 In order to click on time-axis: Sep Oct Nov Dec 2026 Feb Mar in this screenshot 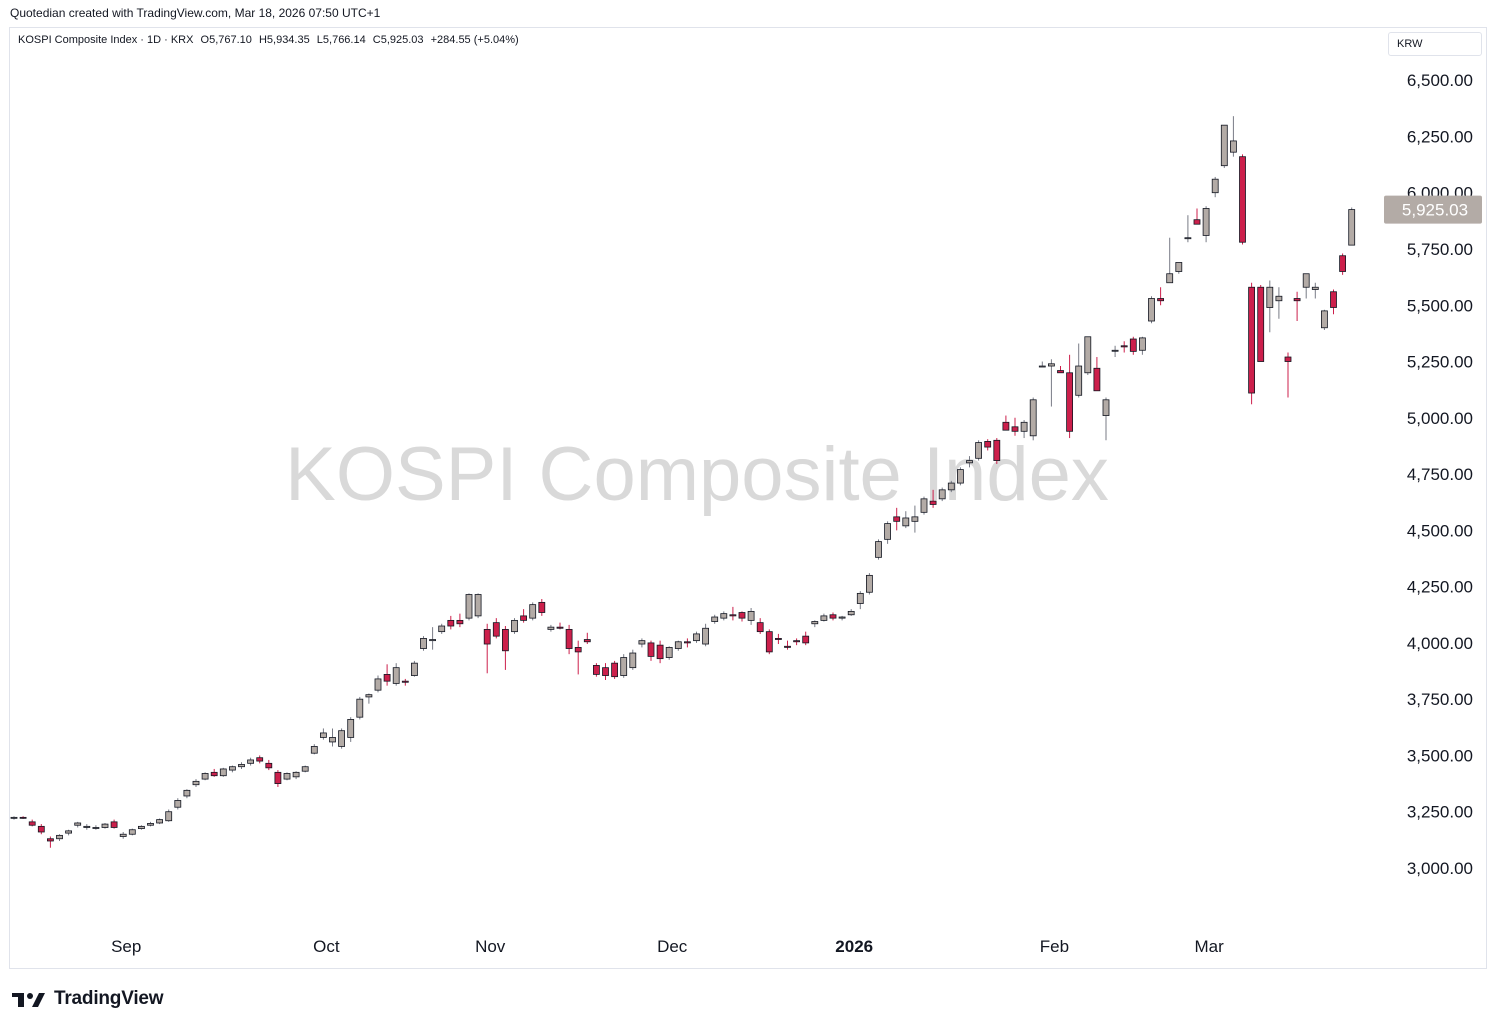, I will do `click(667, 946)`.